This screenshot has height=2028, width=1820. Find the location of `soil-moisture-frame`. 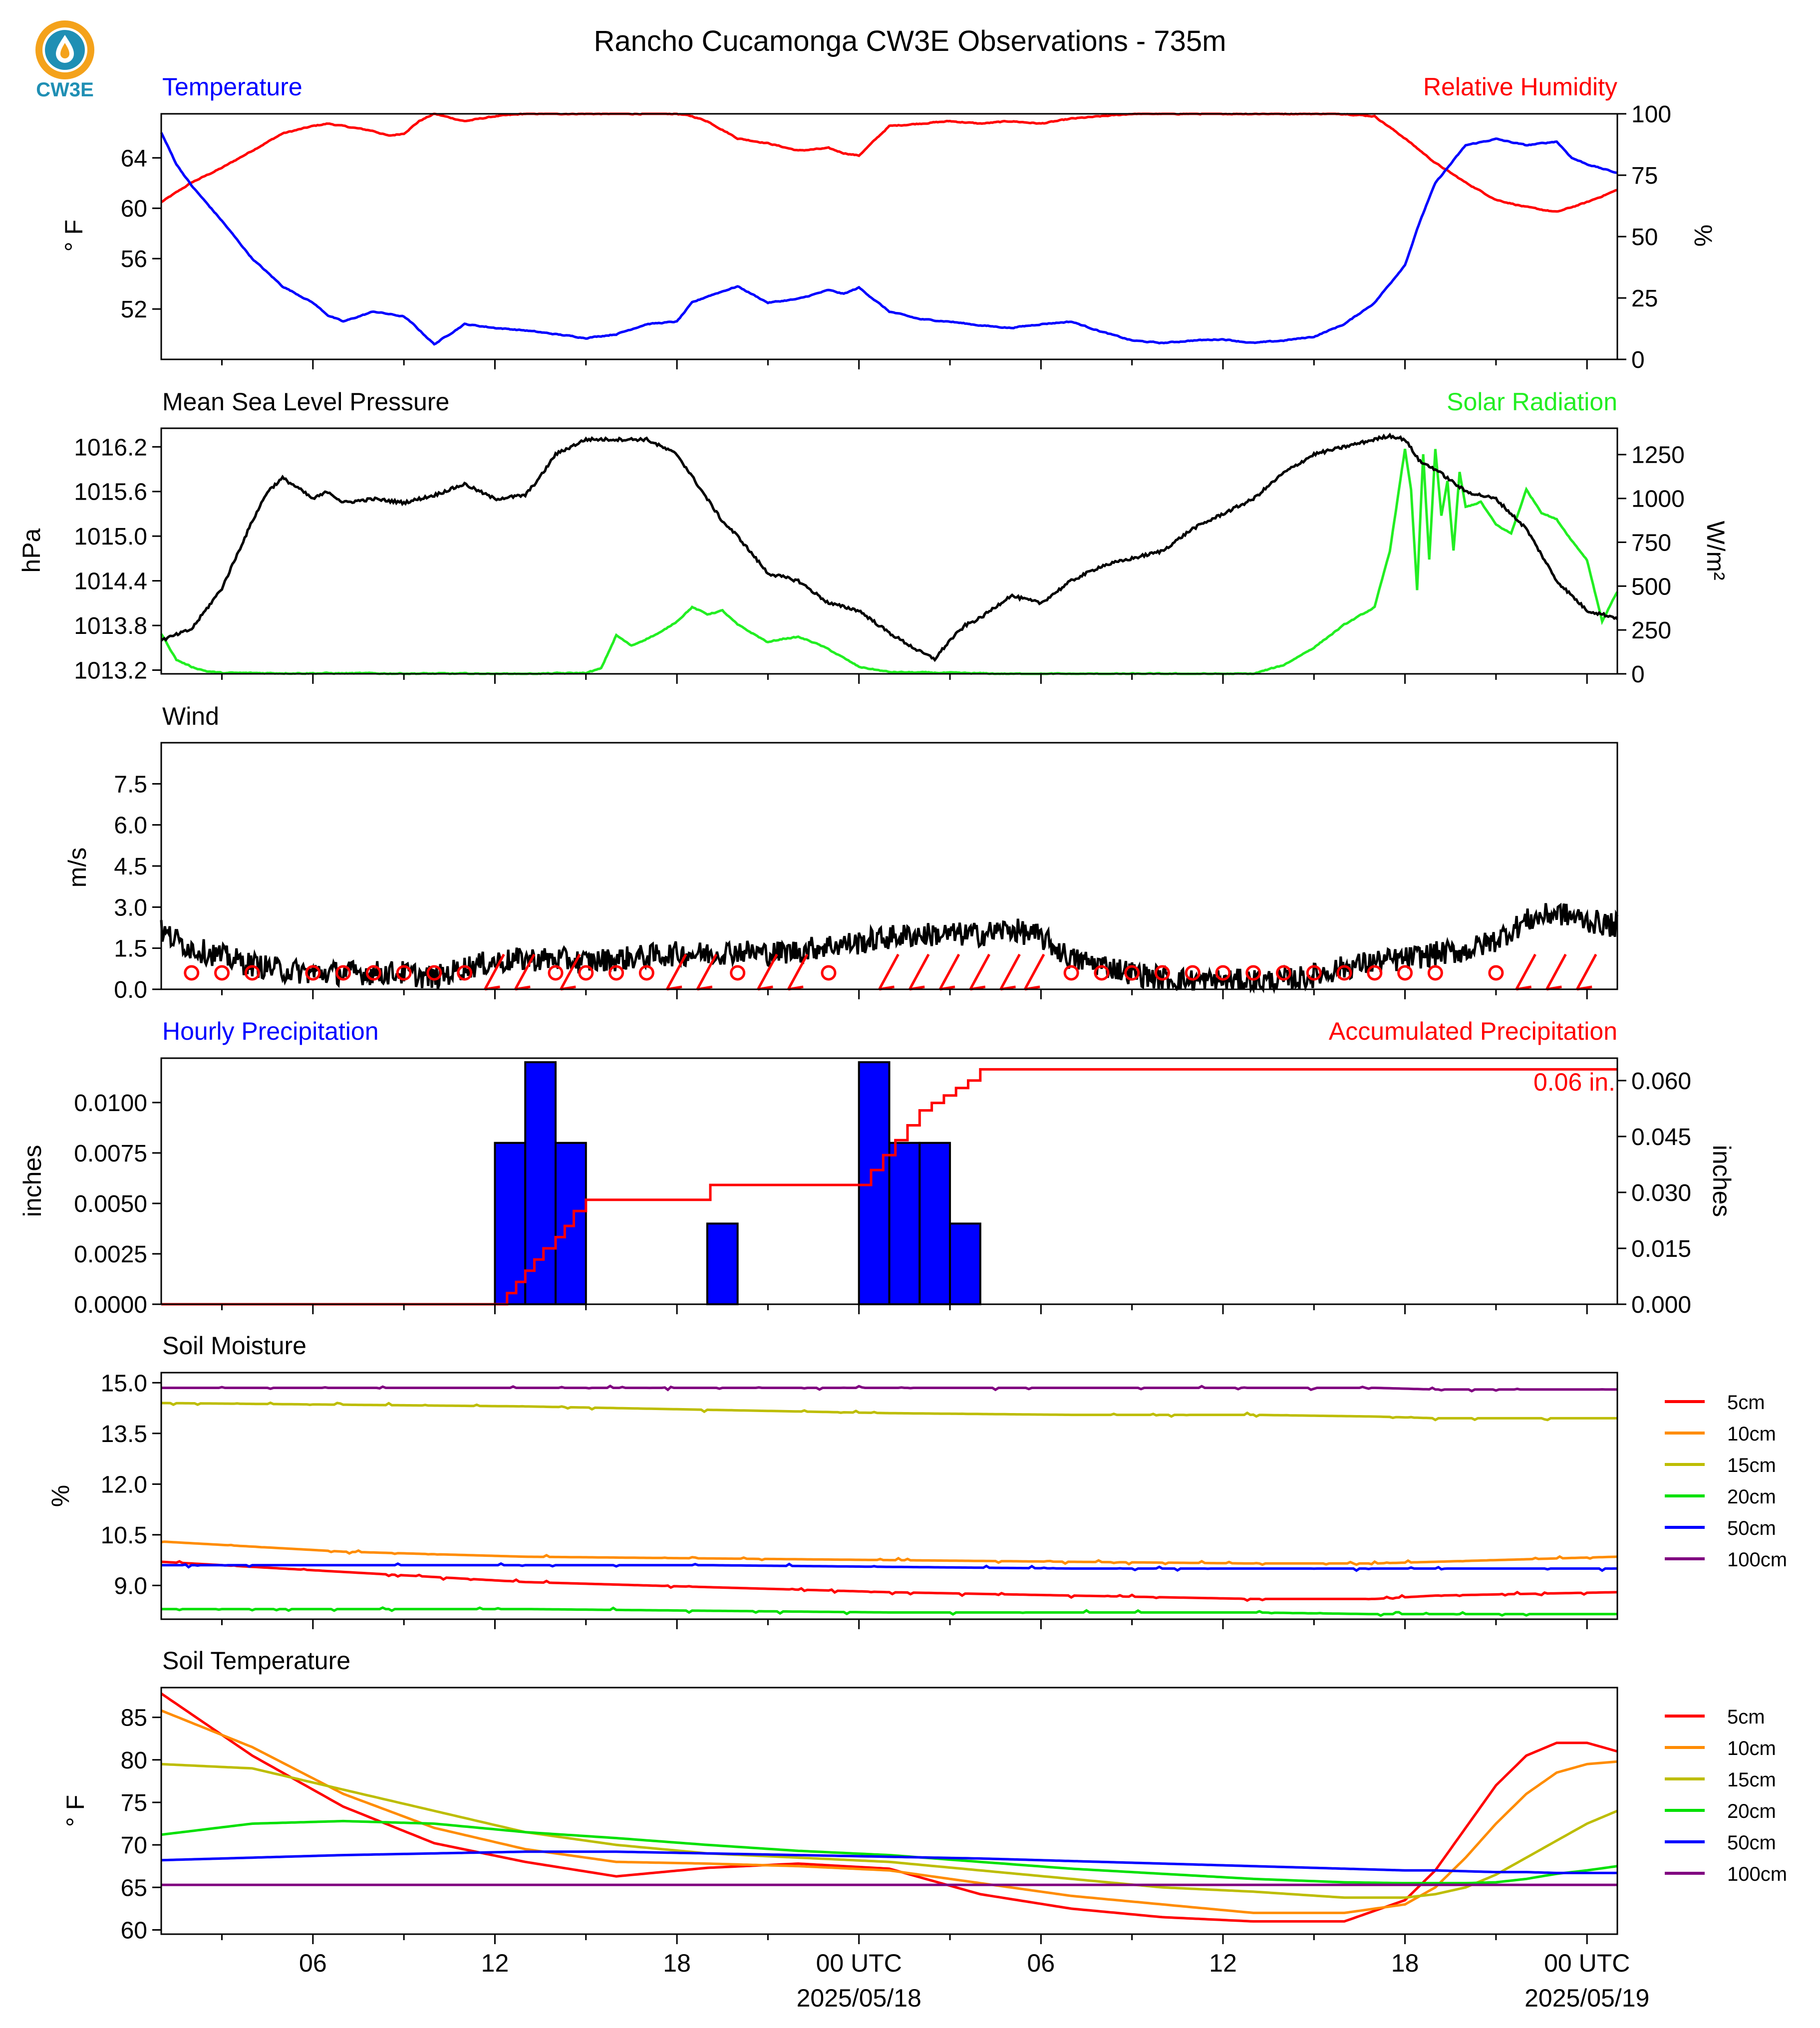

soil-moisture-frame is located at coordinates (889, 1496).